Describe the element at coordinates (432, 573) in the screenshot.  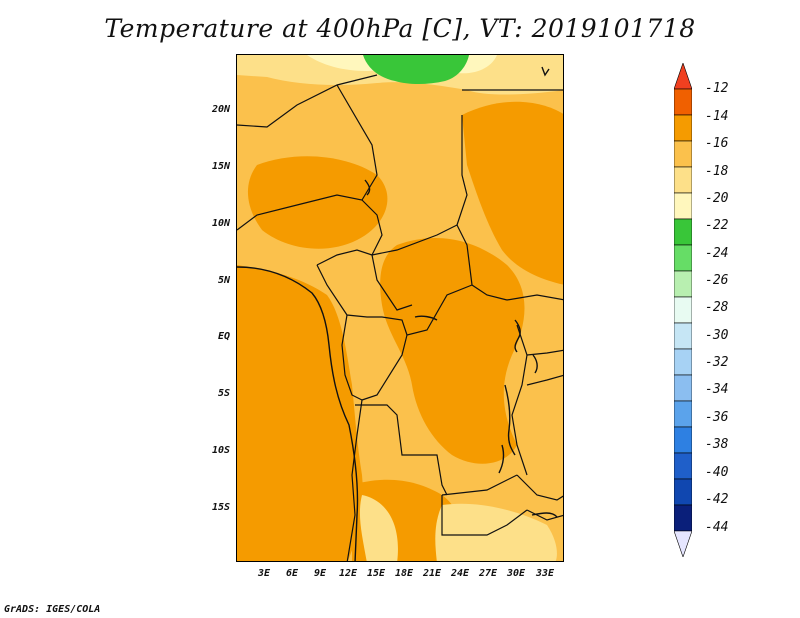
I see `lon-label-21e: 21E` at that location.